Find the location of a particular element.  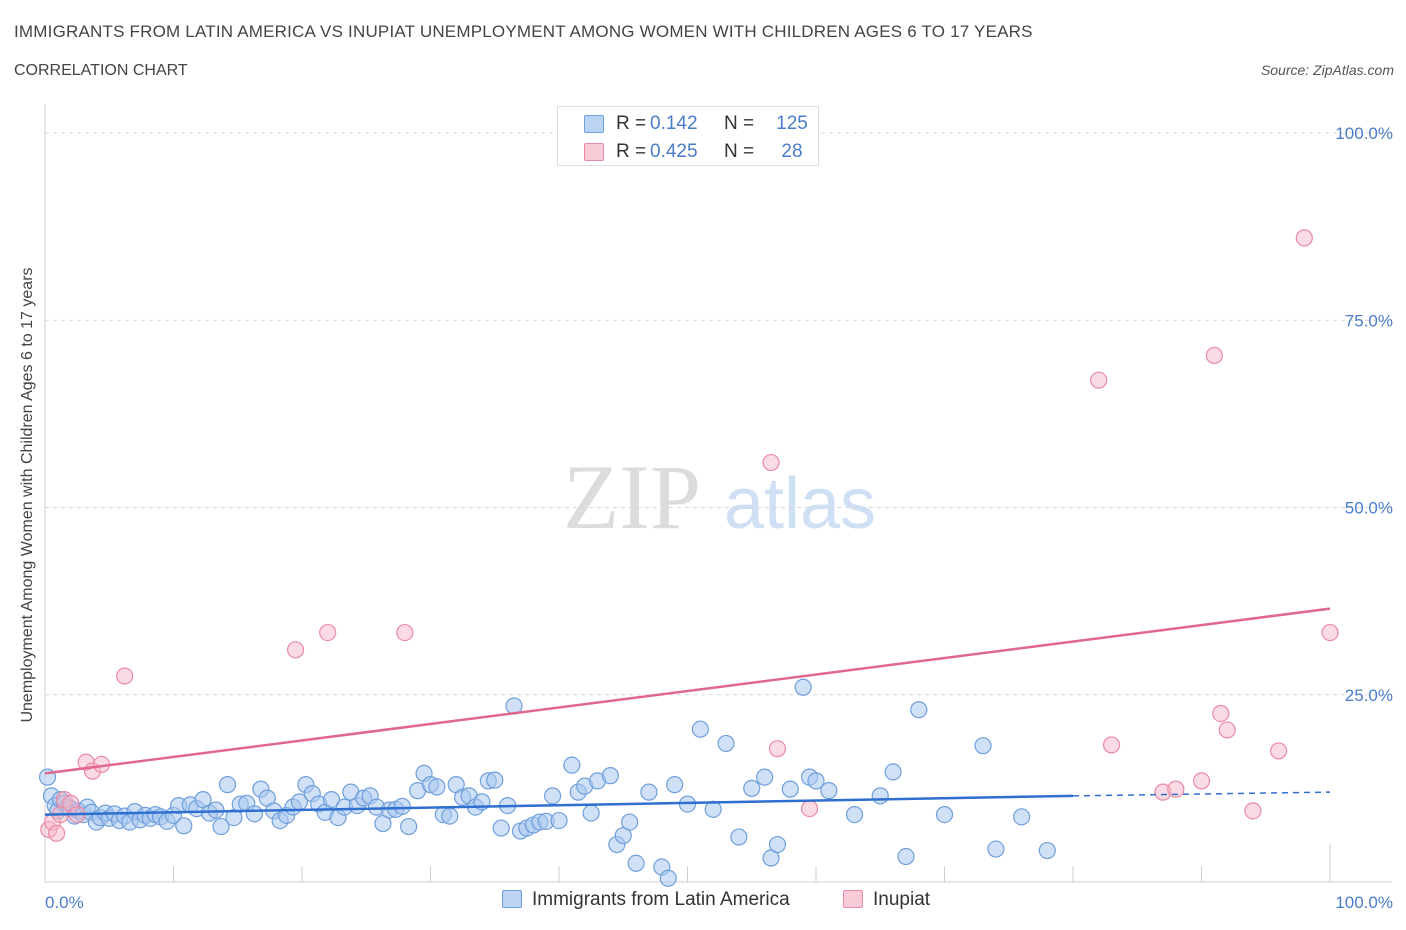

bottom-legend-immigrants: Immigrants from Latin America is located at coordinates (646, 900).